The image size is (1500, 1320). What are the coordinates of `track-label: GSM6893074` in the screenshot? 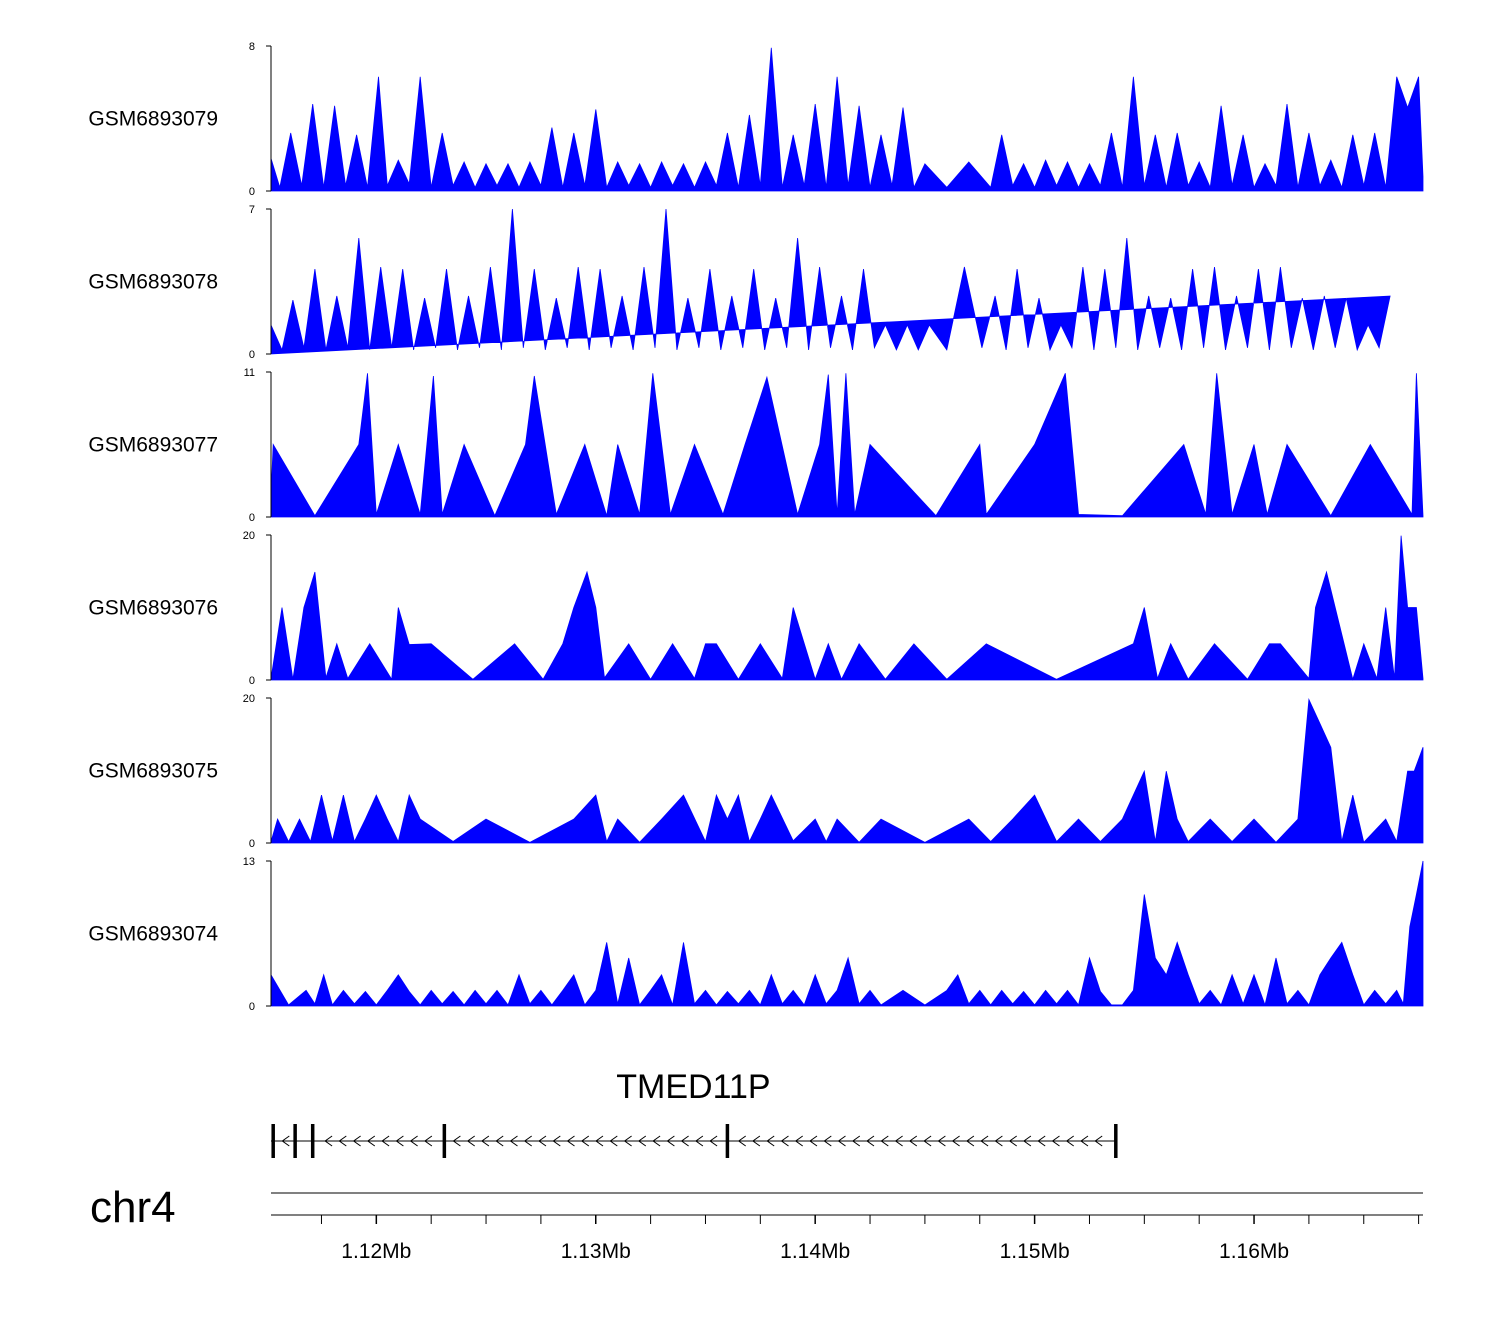 It's located at (153, 934).